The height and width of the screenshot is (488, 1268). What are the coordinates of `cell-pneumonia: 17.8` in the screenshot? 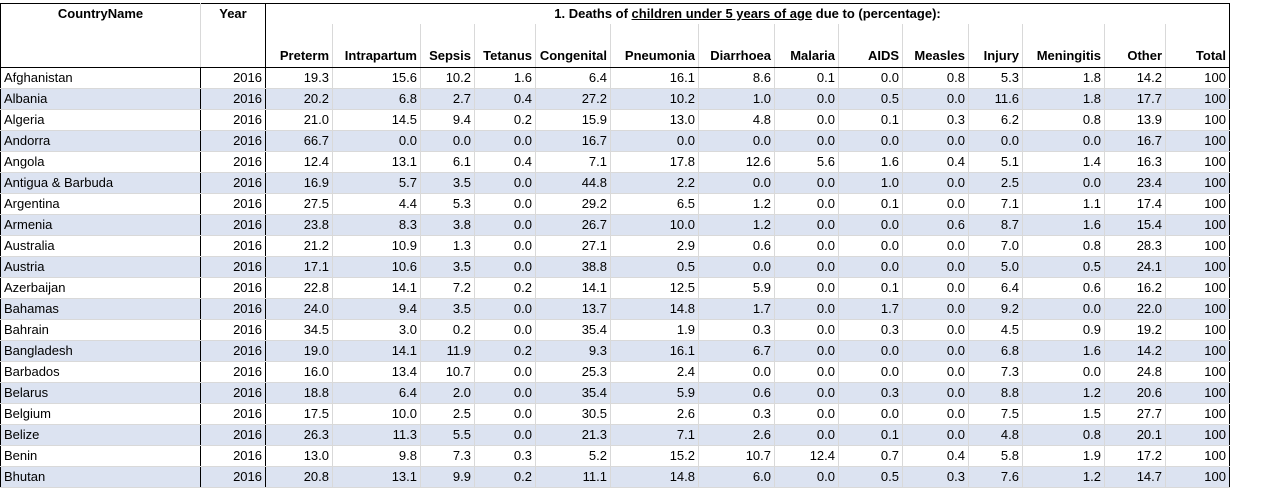 It's located at (654, 162).